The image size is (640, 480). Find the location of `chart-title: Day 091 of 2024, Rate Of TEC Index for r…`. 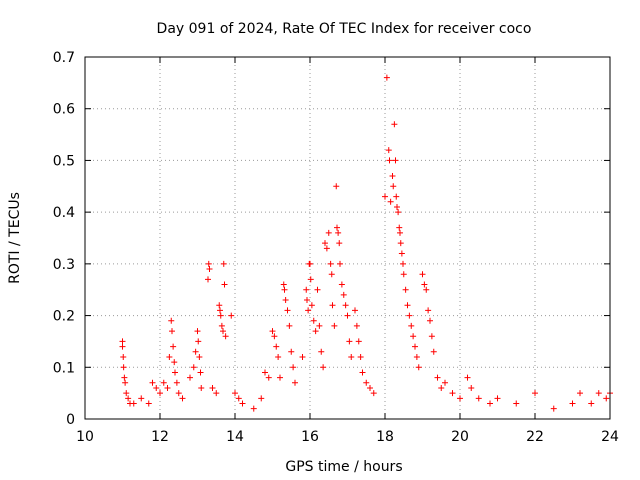

chart-title: Day 091 of 2024, Rate Of TEC Index for r… is located at coordinates (344, 29).